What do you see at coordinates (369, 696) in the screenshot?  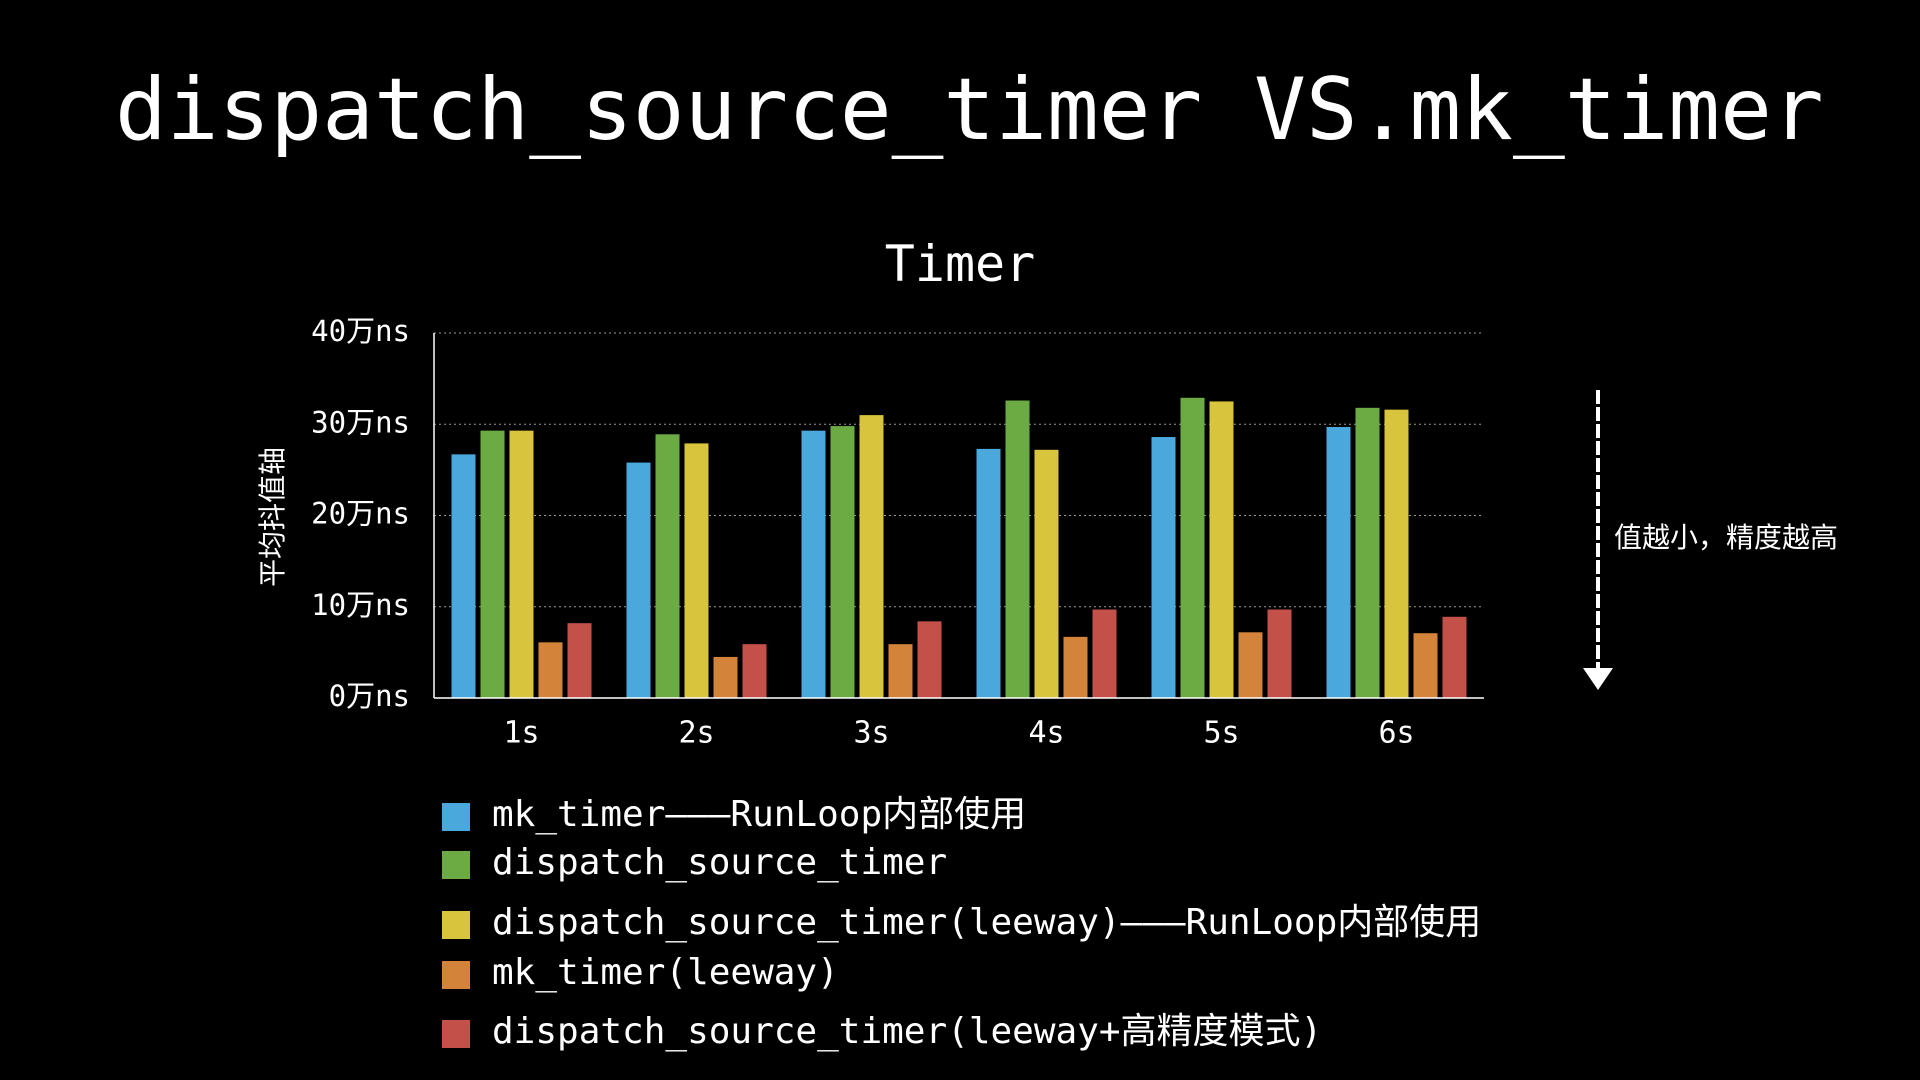 I see `y-tick-label: 0万ns` at bounding box center [369, 696].